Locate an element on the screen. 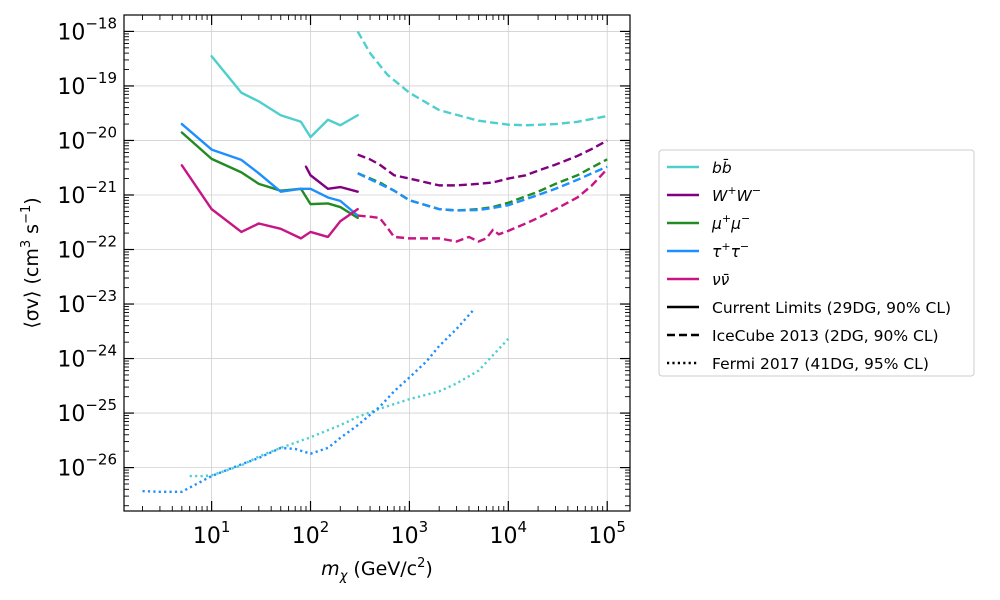 The image size is (1000, 600). y-tick-label-2: 10−24 is located at coordinates (87, 357).